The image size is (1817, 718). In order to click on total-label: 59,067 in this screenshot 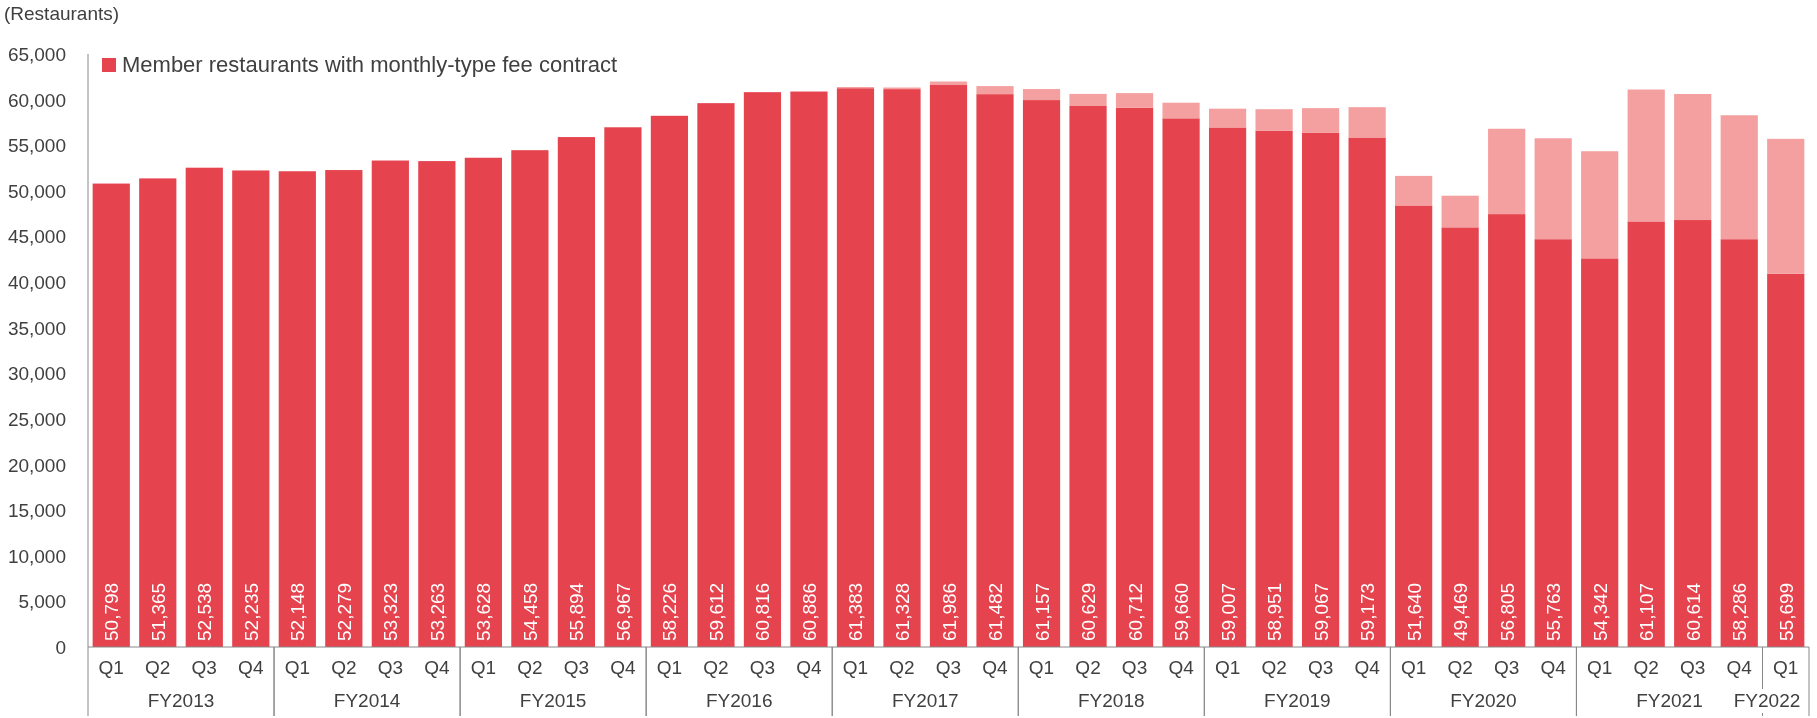, I will do `click(1321, 611)`.